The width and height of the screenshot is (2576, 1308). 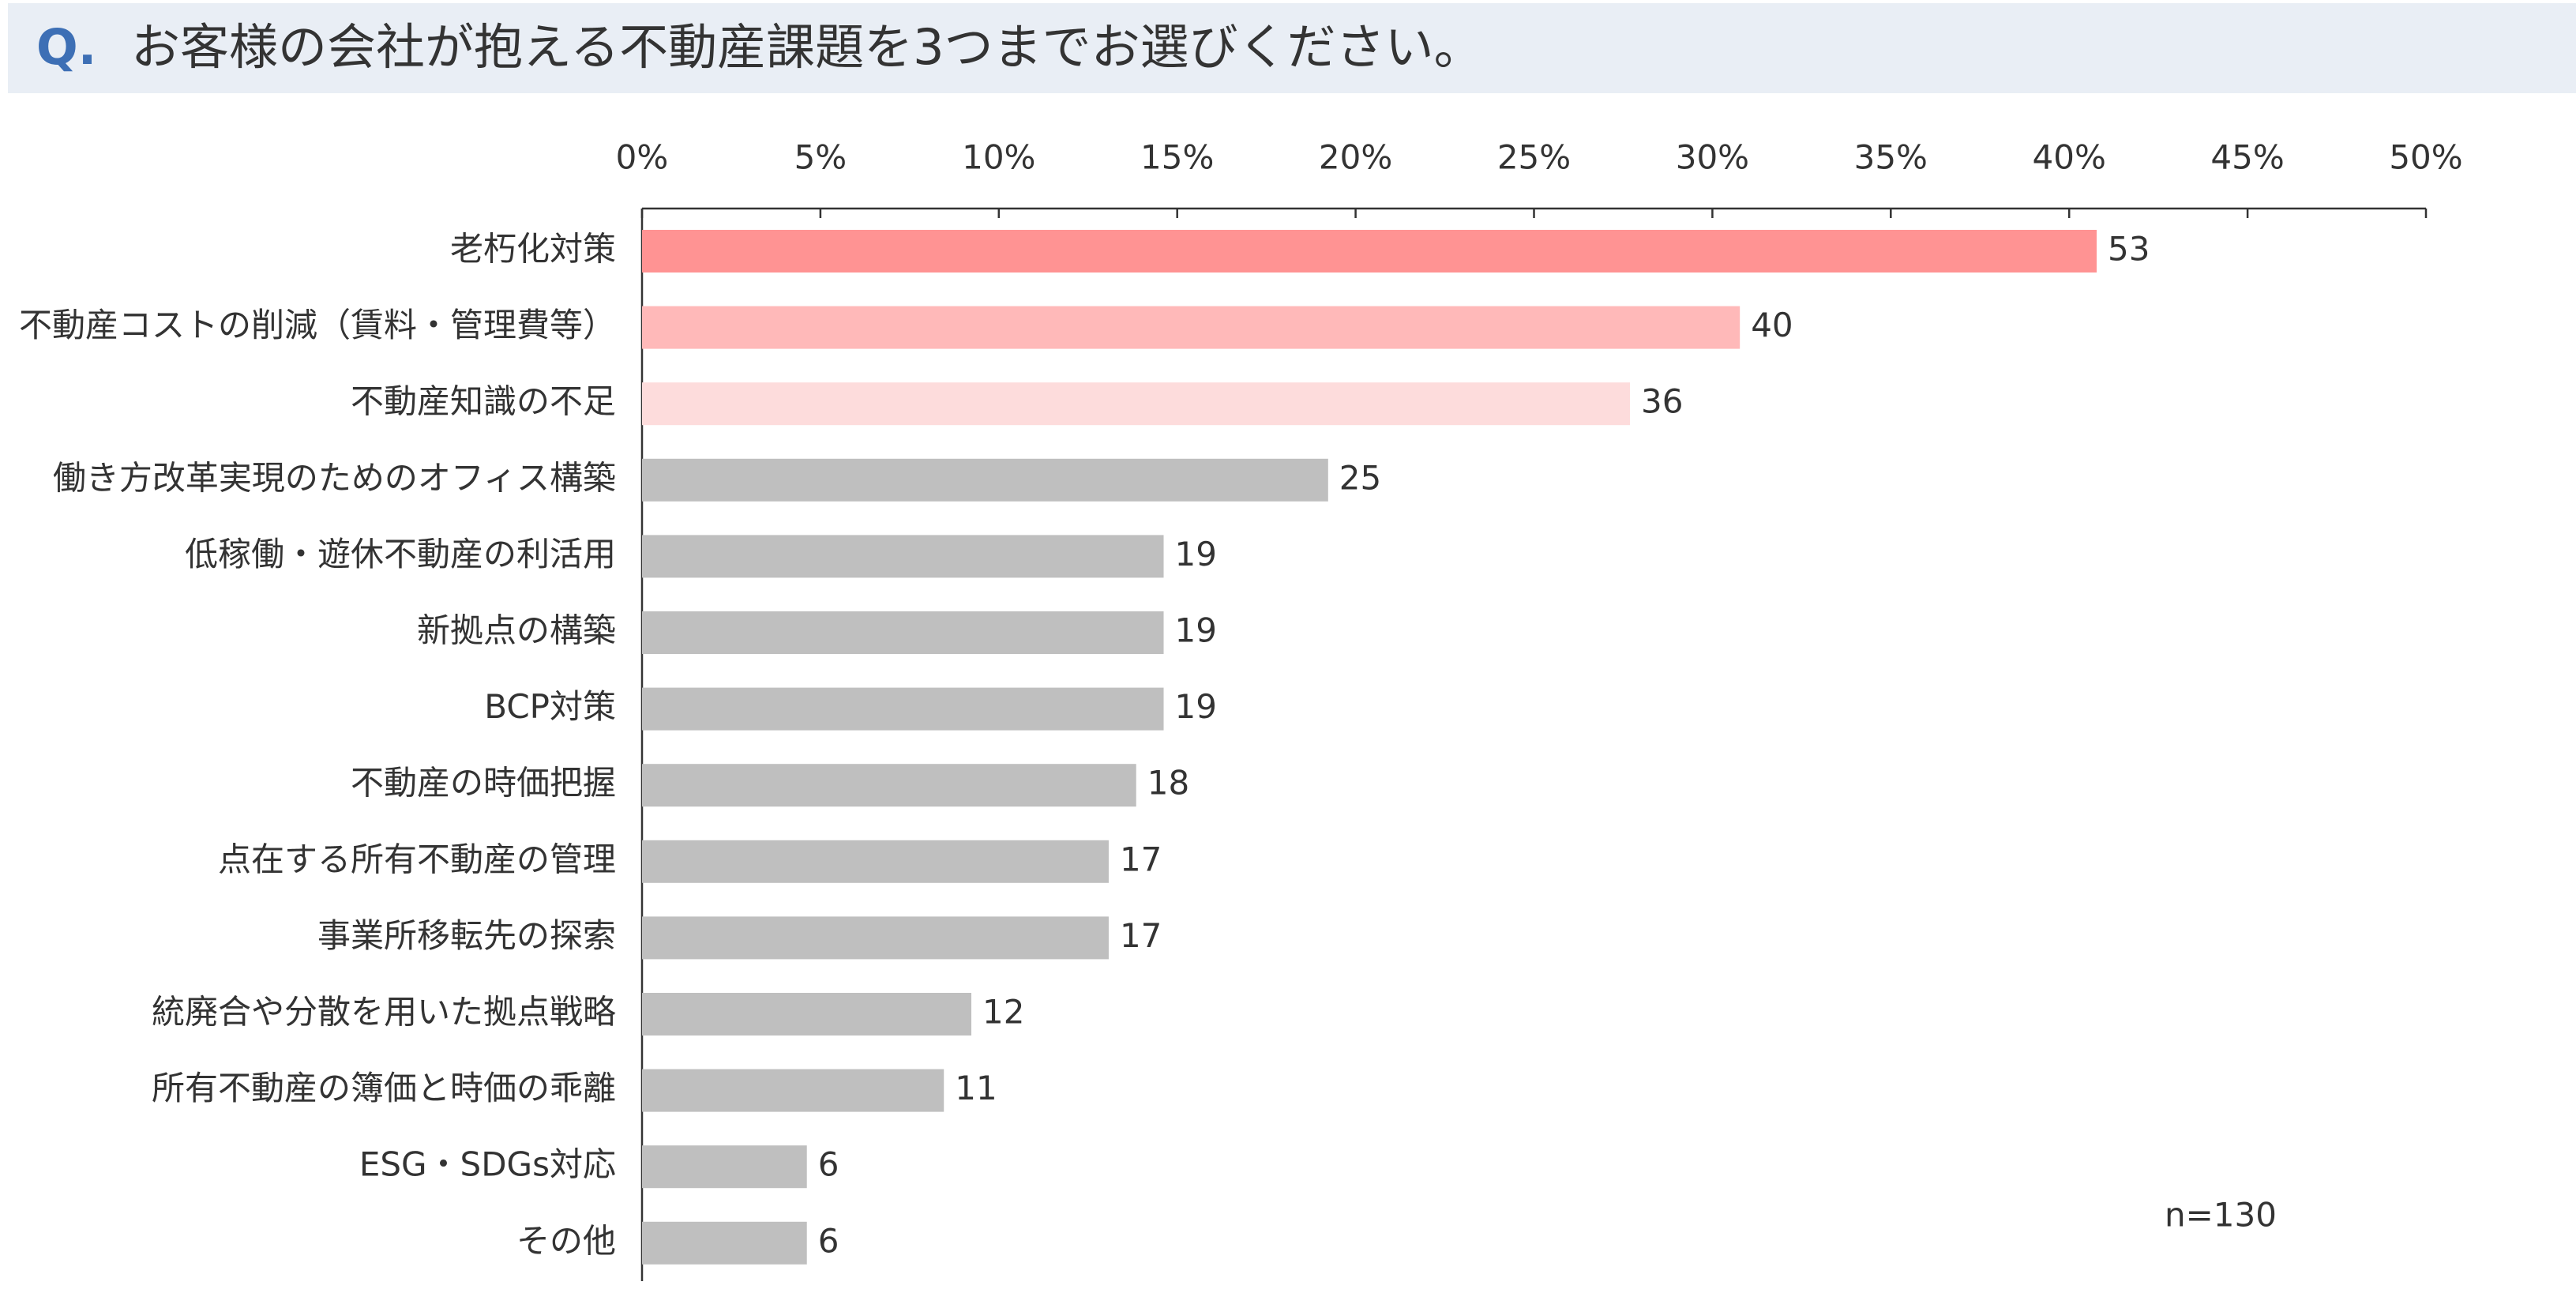 I want to click on x-tick-label: 45%, so click(x=2247, y=157).